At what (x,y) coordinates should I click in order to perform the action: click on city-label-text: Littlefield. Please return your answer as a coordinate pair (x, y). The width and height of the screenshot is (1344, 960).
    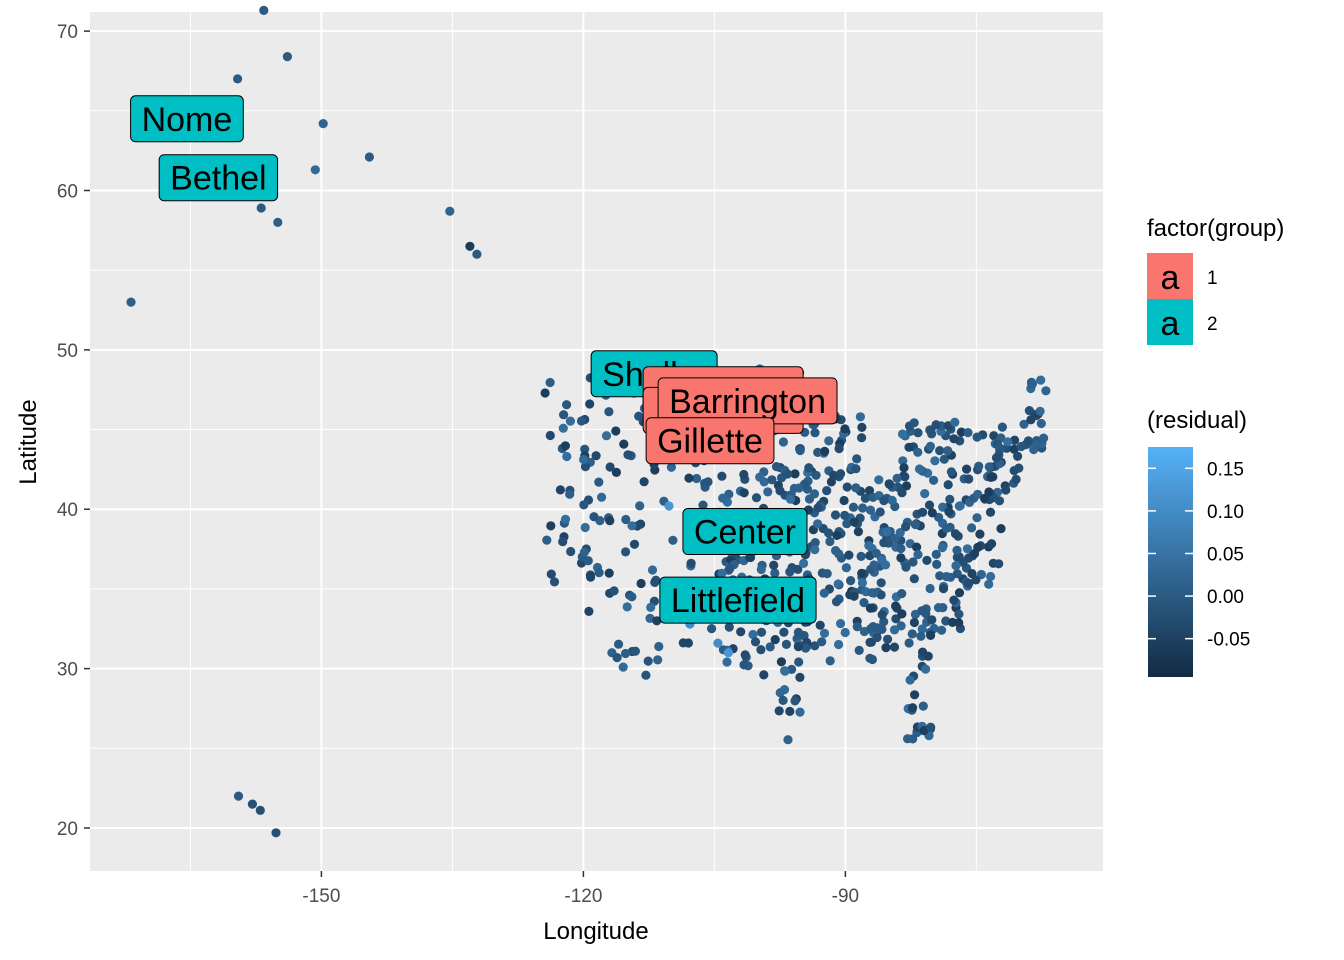
    Looking at the image, I should click on (738, 601).